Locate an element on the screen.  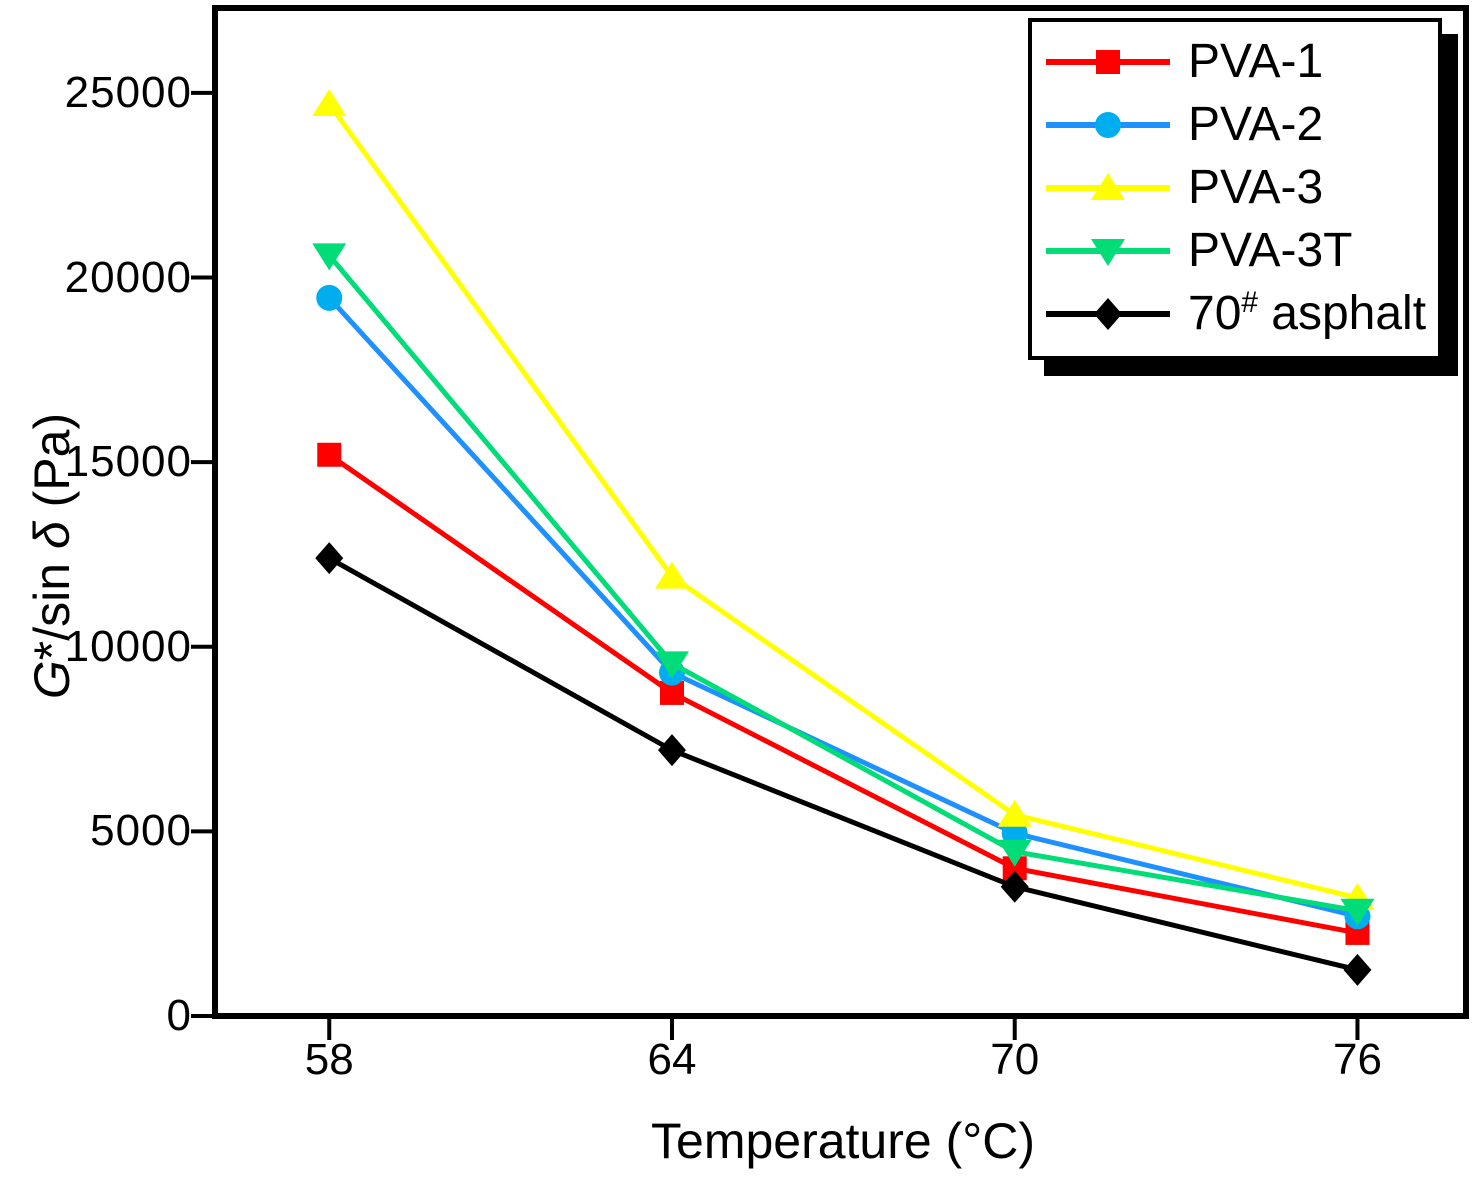
y-axis-title: G*/sin δ (Pa) is located at coordinates (52, 556).